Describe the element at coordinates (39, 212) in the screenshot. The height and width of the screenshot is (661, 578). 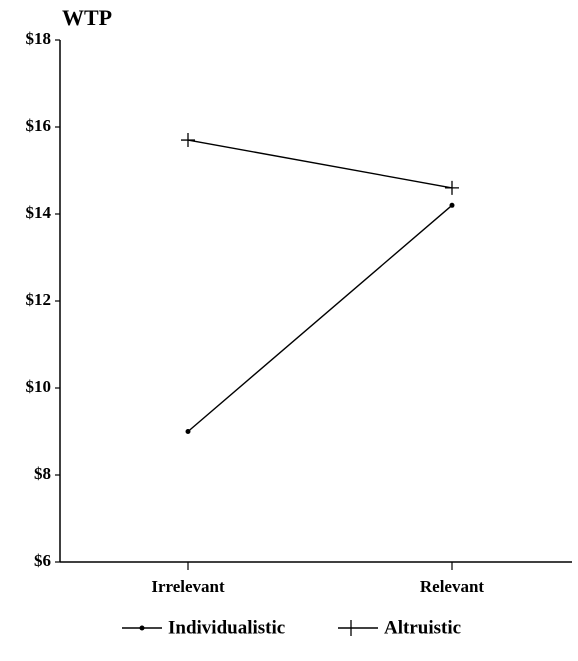
I see `y-tick-label: $14` at that location.